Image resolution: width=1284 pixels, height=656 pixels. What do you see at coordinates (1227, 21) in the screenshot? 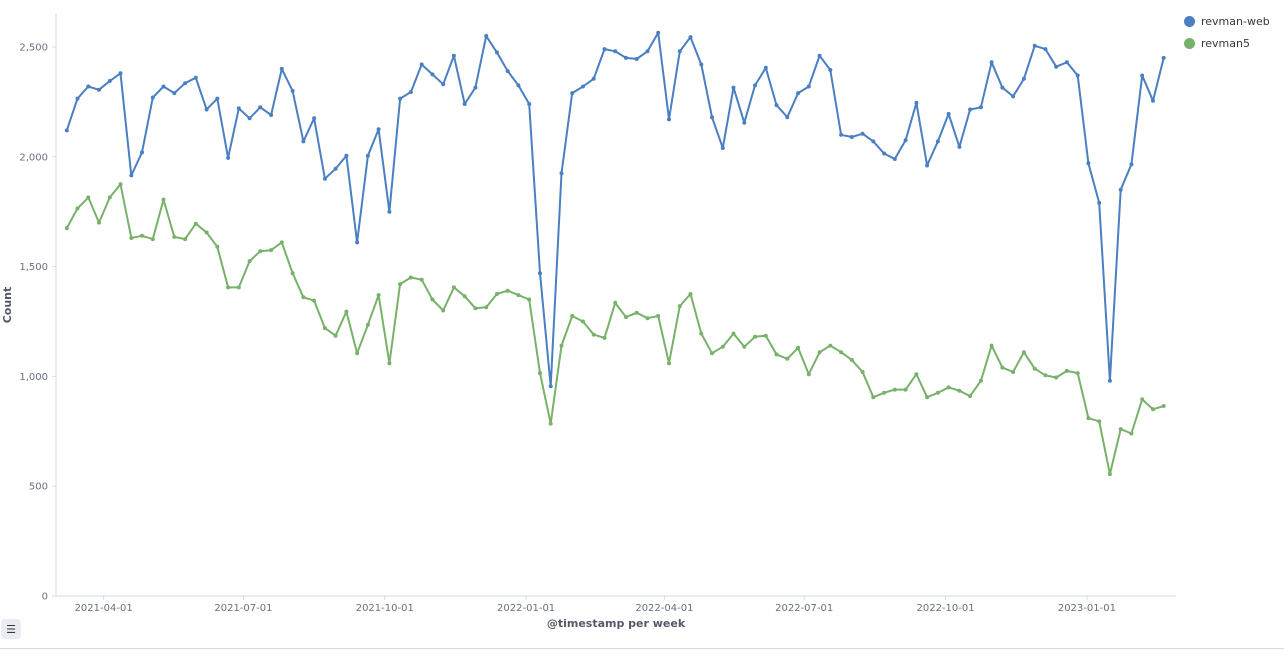
I see `legend-item-revman-web: revman-web` at bounding box center [1227, 21].